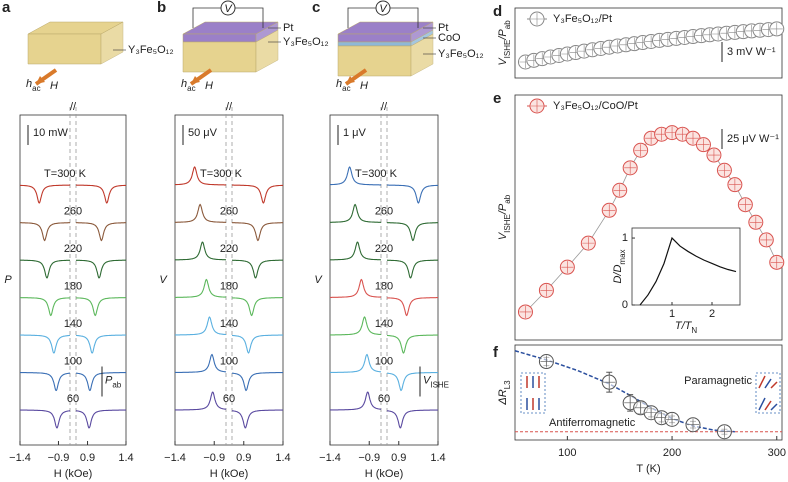 This screenshot has width=788, height=482. I want to click on inset-x-tick-label: 2, so click(712, 314).